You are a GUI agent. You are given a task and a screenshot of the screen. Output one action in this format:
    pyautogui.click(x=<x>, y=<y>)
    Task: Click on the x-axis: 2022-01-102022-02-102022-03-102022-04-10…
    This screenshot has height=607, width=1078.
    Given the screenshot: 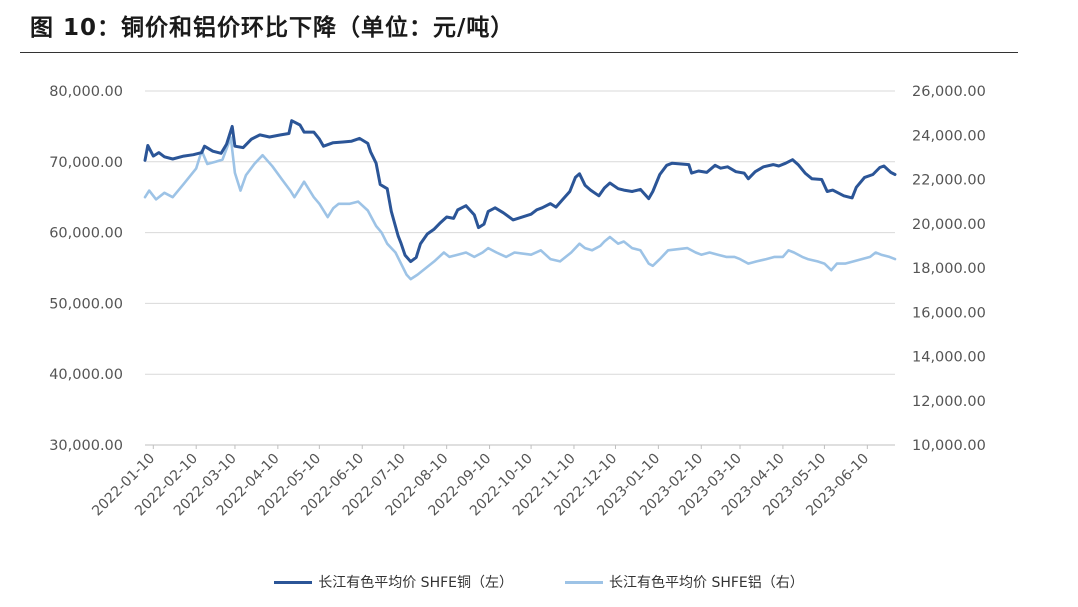 What is the action you would take?
    pyautogui.click(x=492, y=481)
    